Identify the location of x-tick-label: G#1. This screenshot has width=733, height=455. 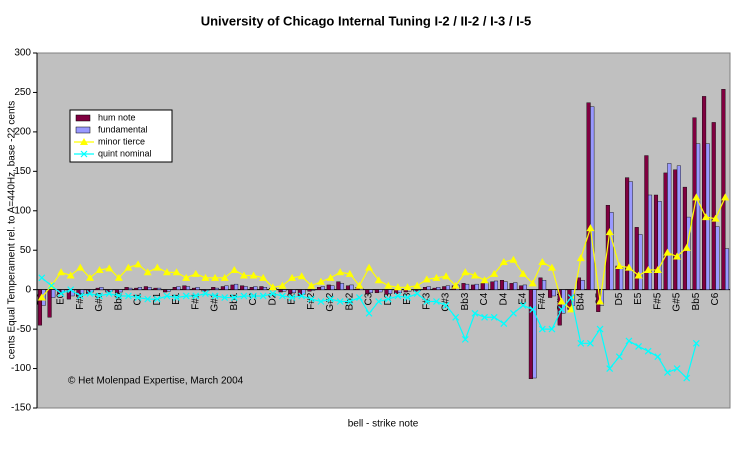
(215, 301).